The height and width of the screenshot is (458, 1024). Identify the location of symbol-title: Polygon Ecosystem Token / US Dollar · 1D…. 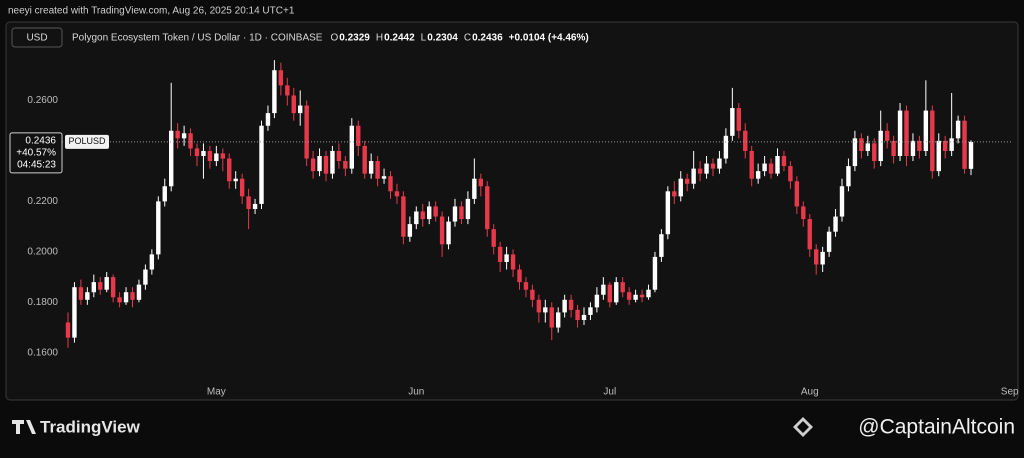
(197, 38).